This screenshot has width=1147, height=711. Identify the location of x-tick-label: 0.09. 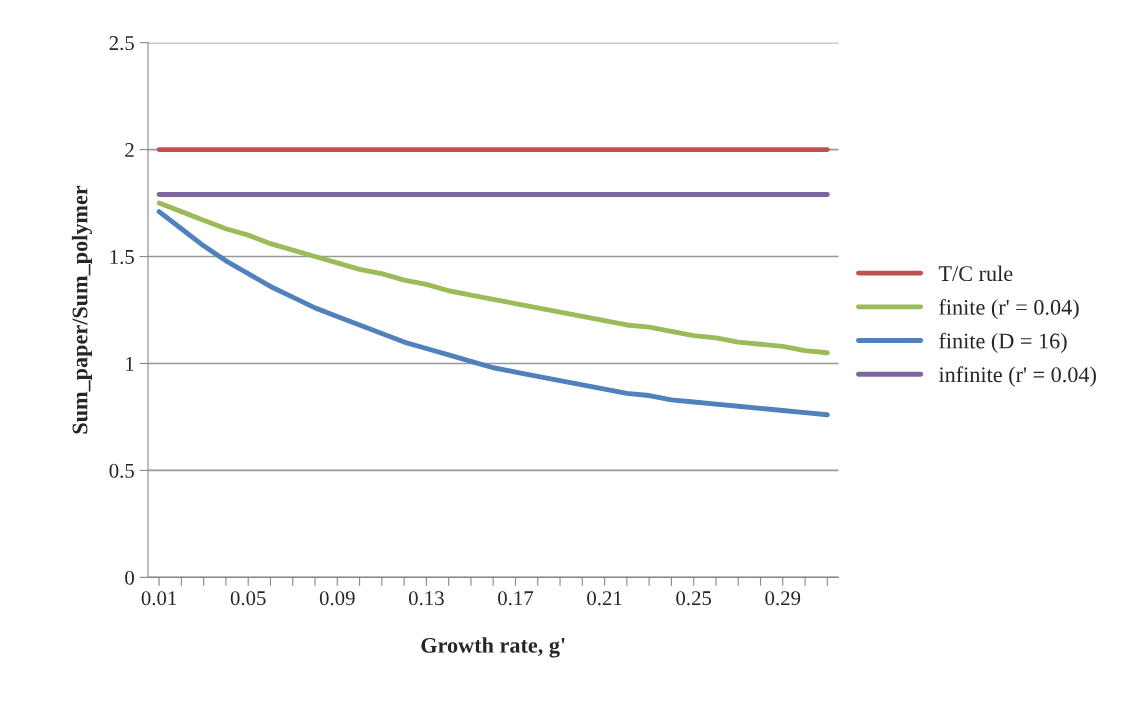
(337, 598).